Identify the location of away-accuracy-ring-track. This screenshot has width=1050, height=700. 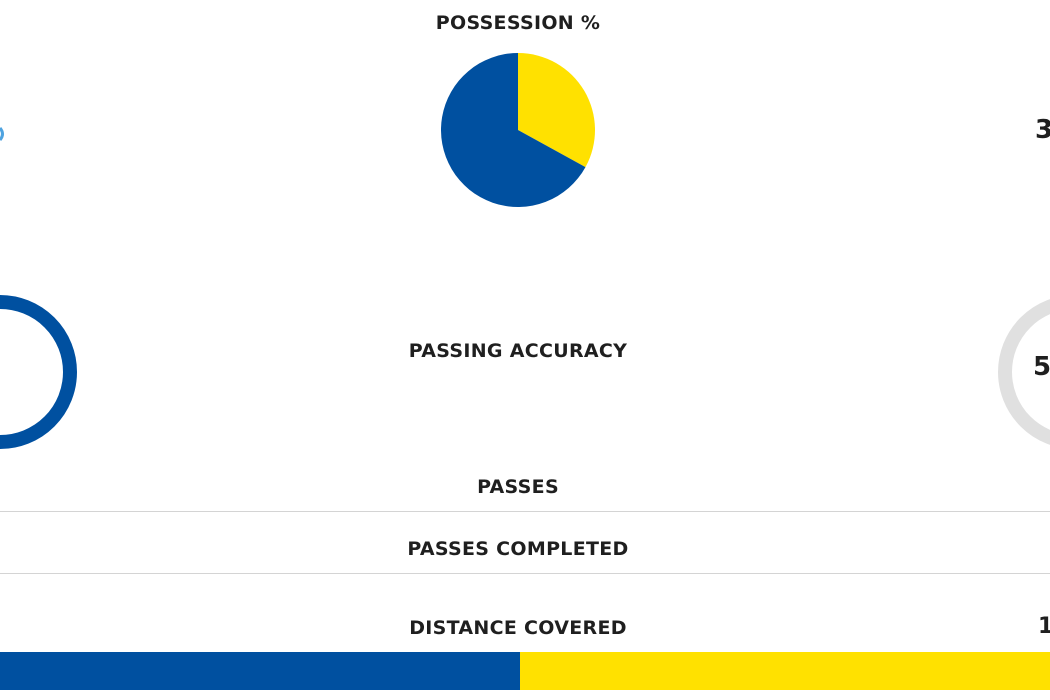
(1024, 372).